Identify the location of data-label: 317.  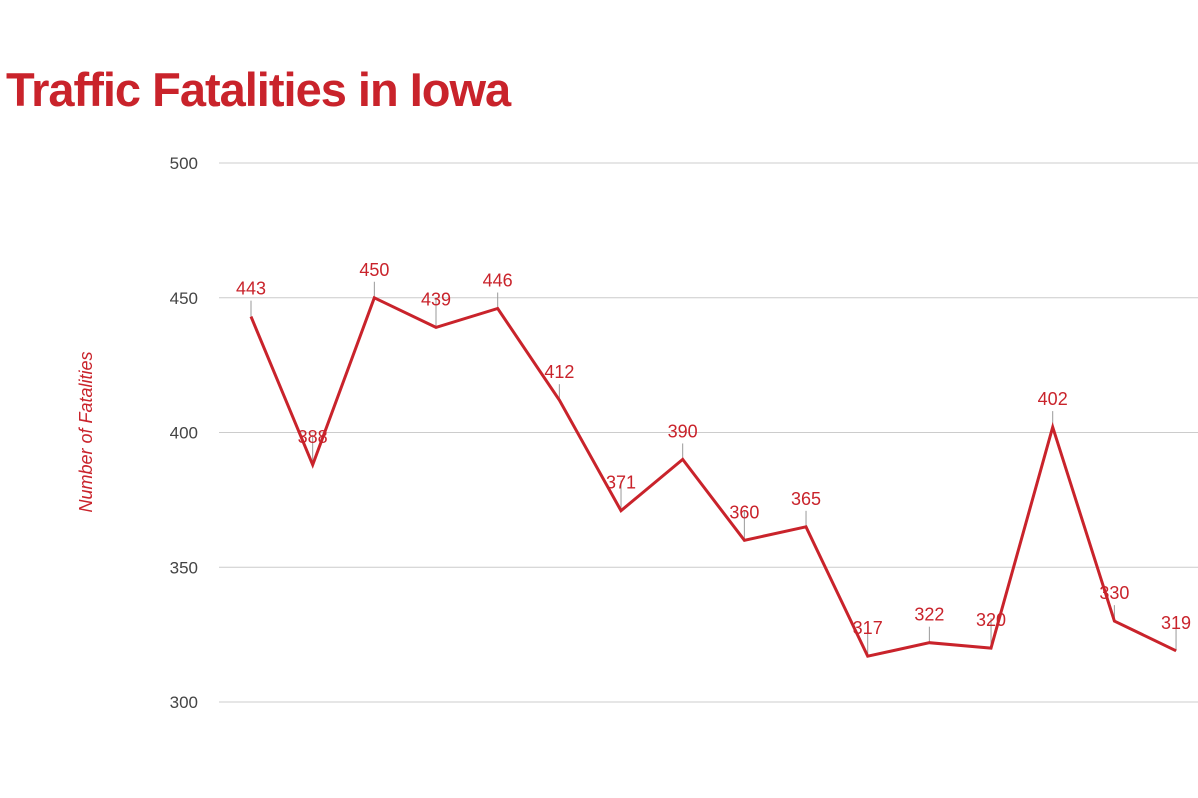
(868, 628).